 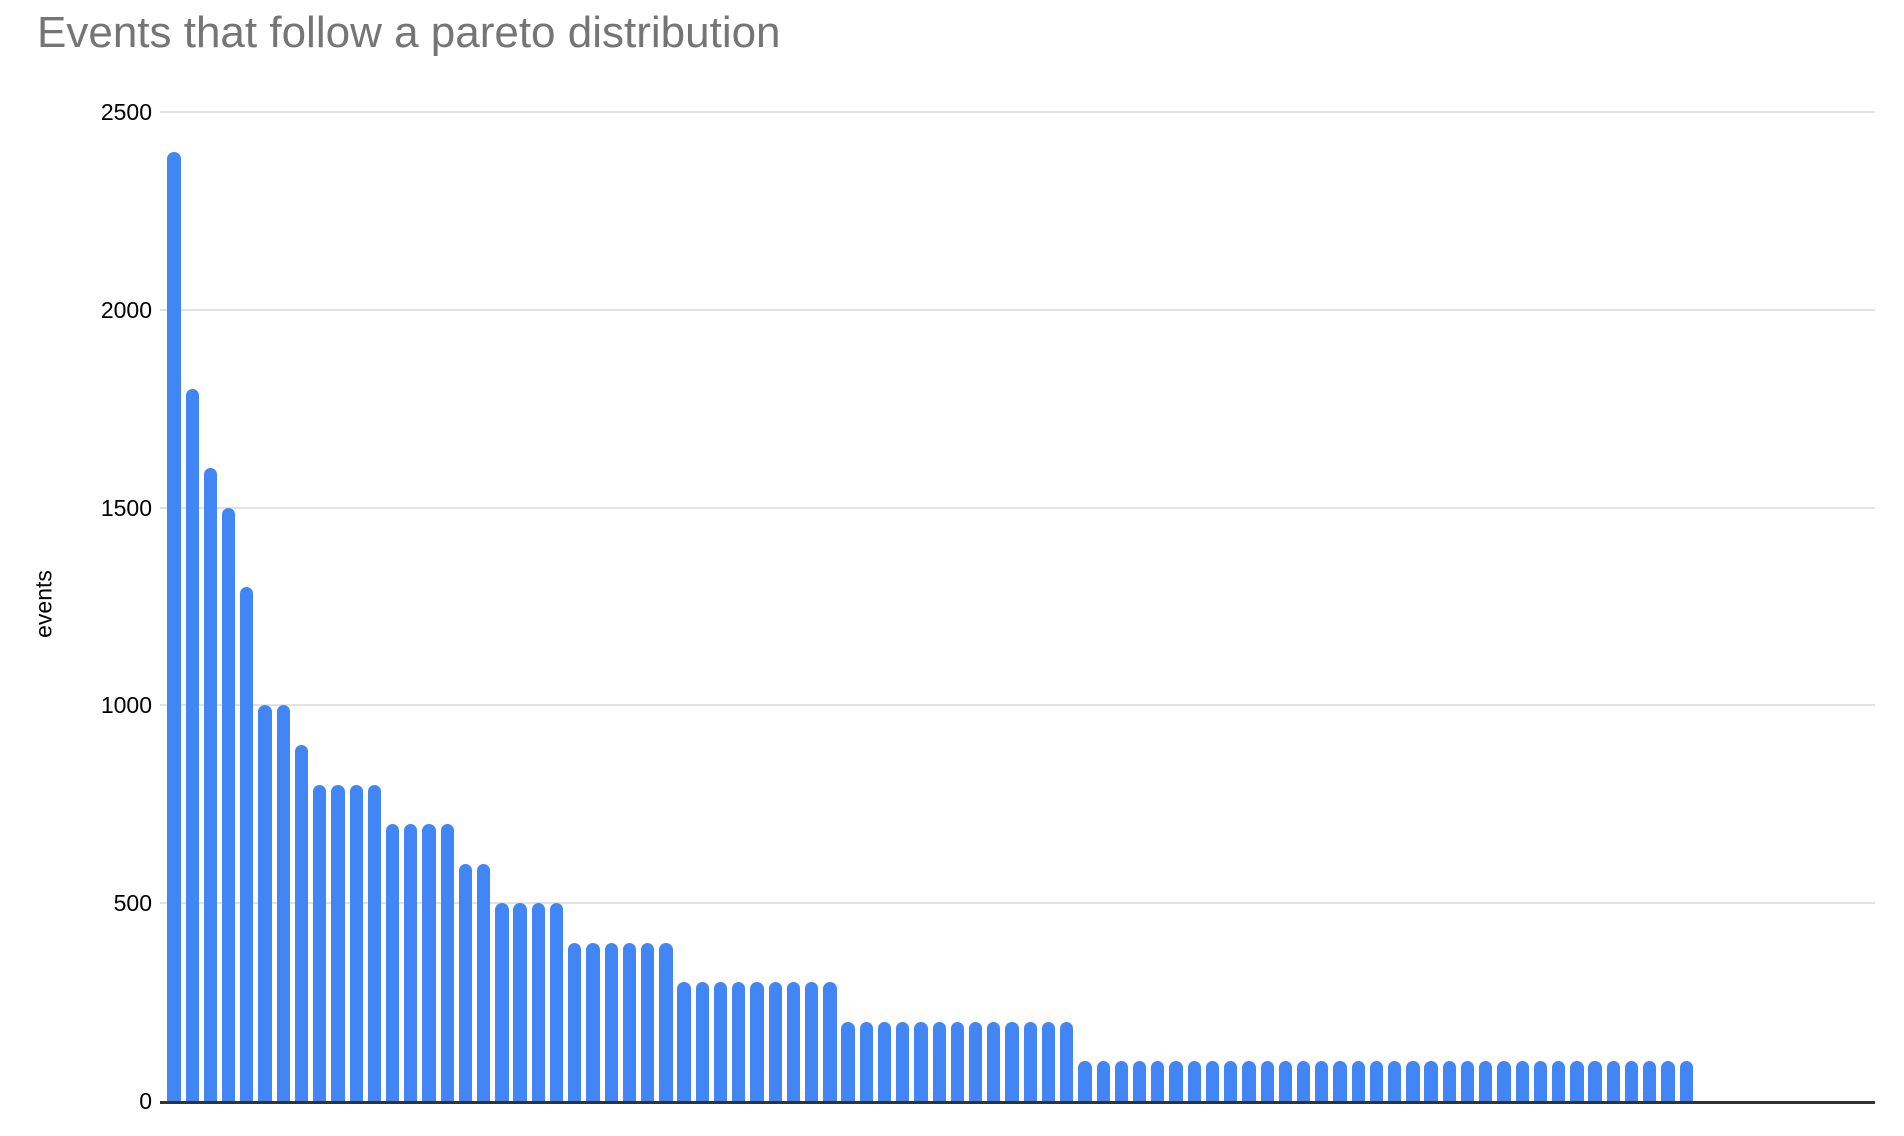 What do you see at coordinates (145, 1101) in the screenshot?
I see `y-tick-label: 0` at bounding box center [145, 1101].